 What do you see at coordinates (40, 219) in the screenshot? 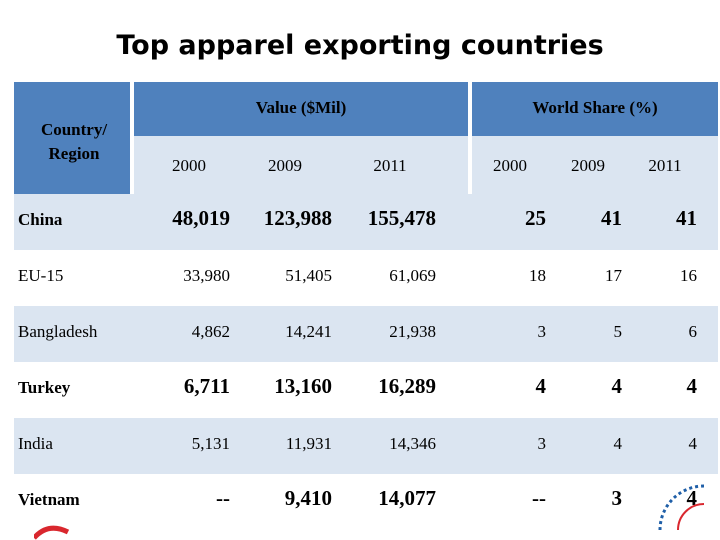
I see `country-cell-china: China` at bounding box center [40, 219].